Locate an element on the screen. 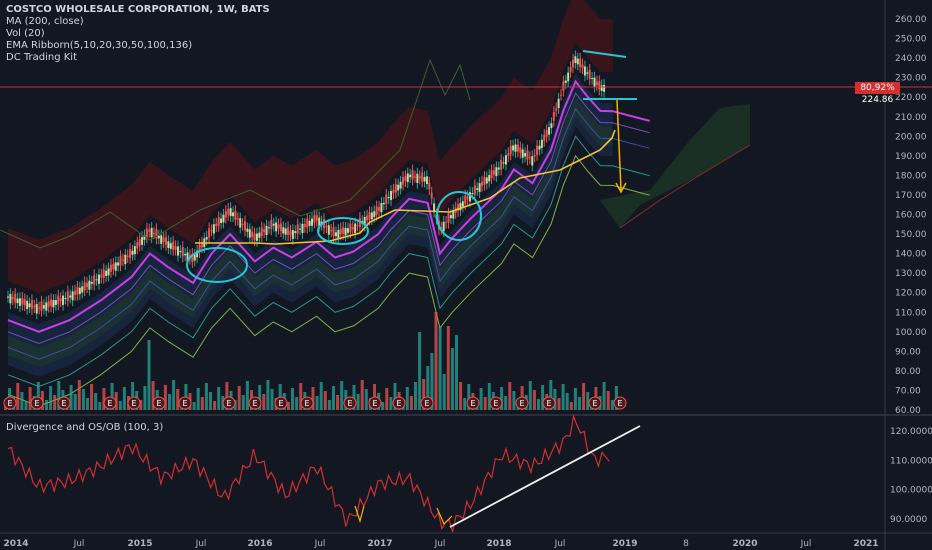 The image size is (932, 550). price-tick-label: 60.00 is located at coordinates (908, 411).